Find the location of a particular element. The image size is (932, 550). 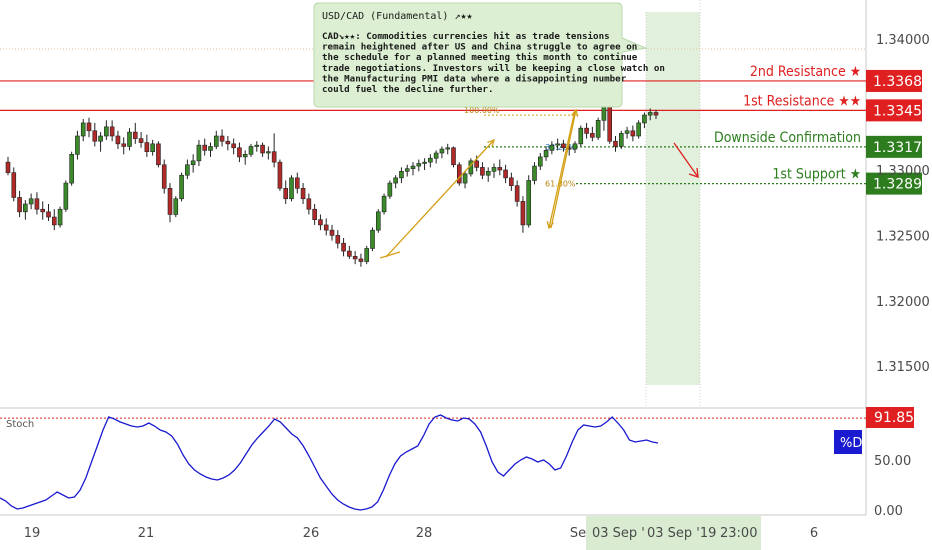

level-label: 2nd Resistance ★ is located at coordinates (805, 72).